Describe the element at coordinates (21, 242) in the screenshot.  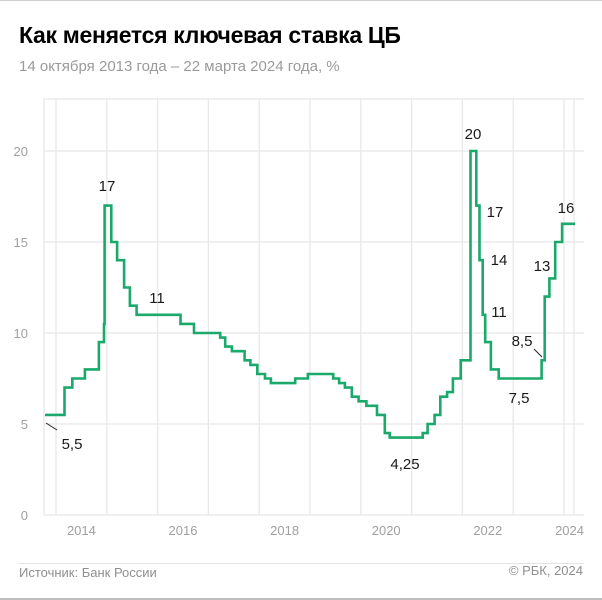
I see `y-tick-label: 15` at that location.